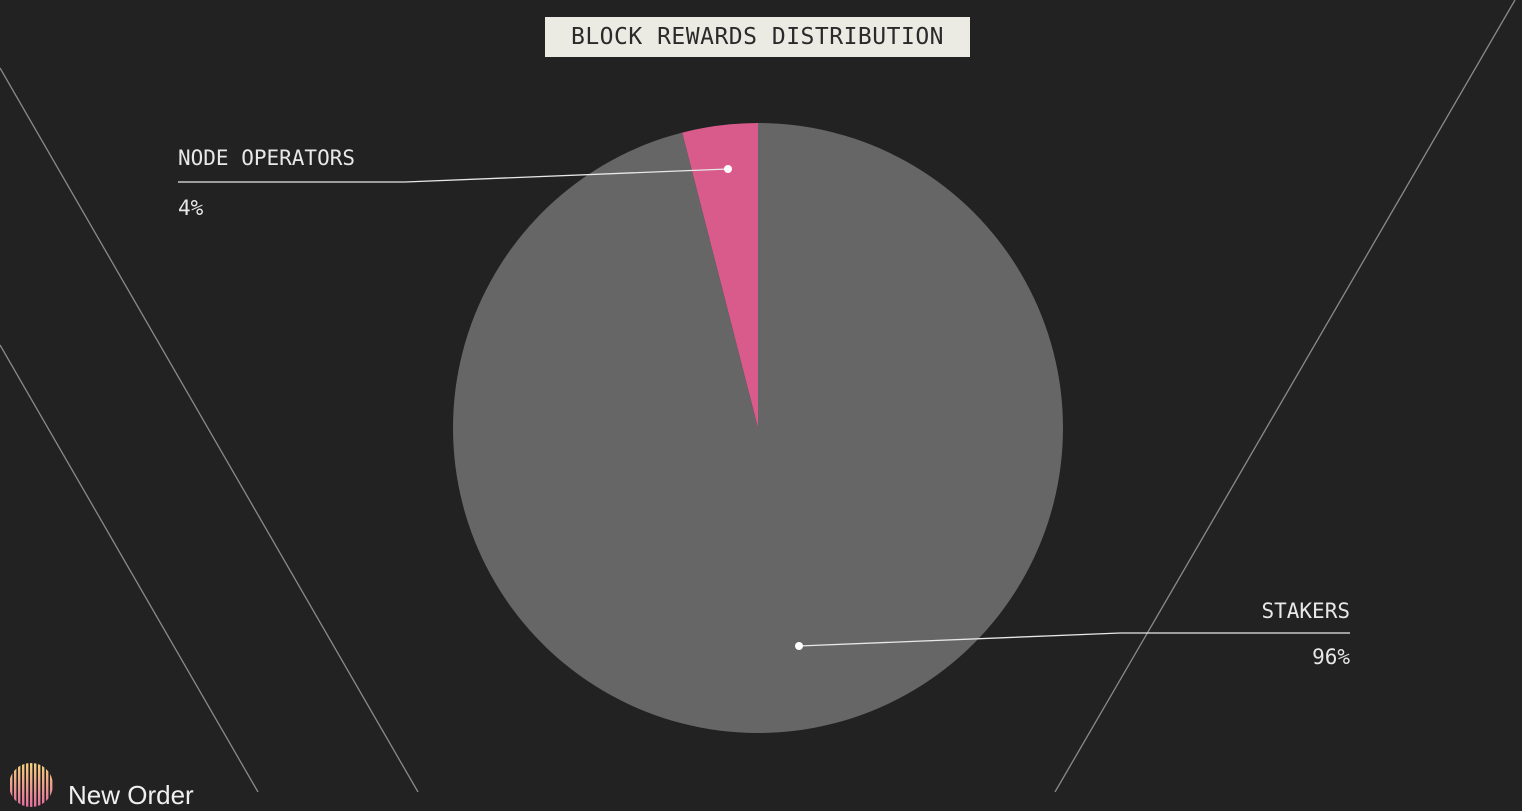 The width and height of the screenshot is (1522, 811). I want to click on slice-value-node-operators: 4%, so click(191, 208).